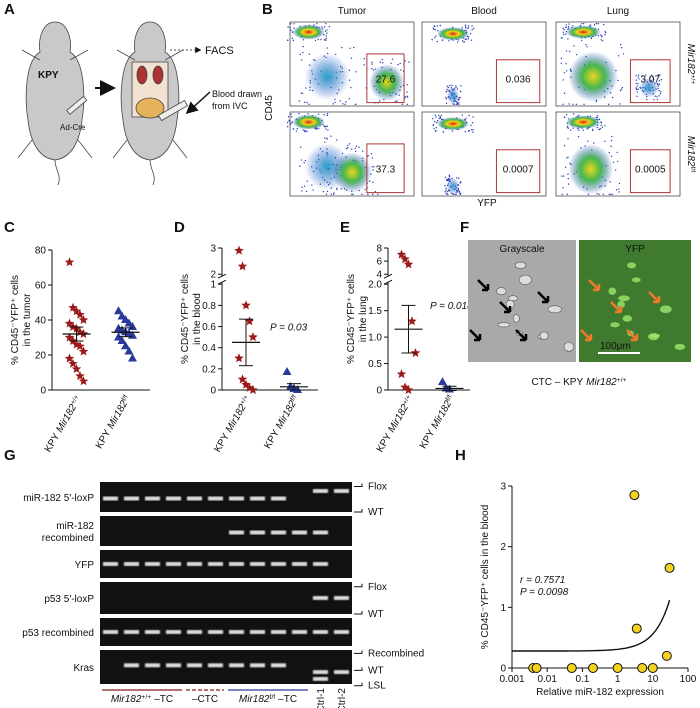 The height and width of the screenshot is (708, 700). What do you see at coordinates (375, 311) in the screenshot?
I see `y-tick-label: 1.5` at bounding box center [375, 311].